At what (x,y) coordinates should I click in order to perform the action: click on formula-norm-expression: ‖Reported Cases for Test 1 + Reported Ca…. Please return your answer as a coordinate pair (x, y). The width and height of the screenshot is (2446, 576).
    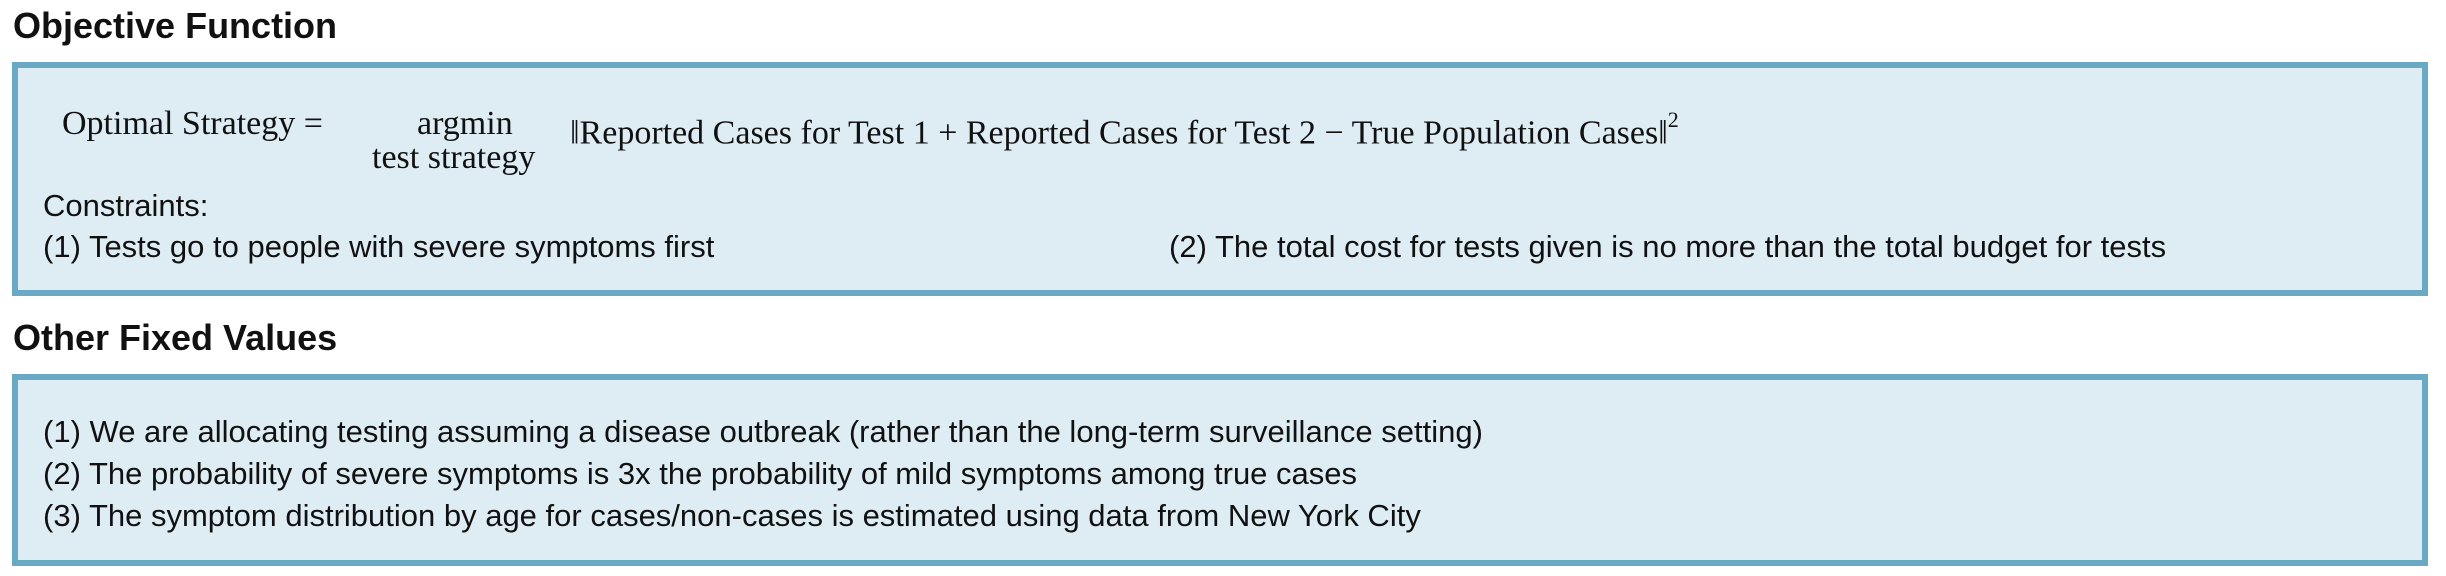
    Looking at the image, I should click on (1124, 128).